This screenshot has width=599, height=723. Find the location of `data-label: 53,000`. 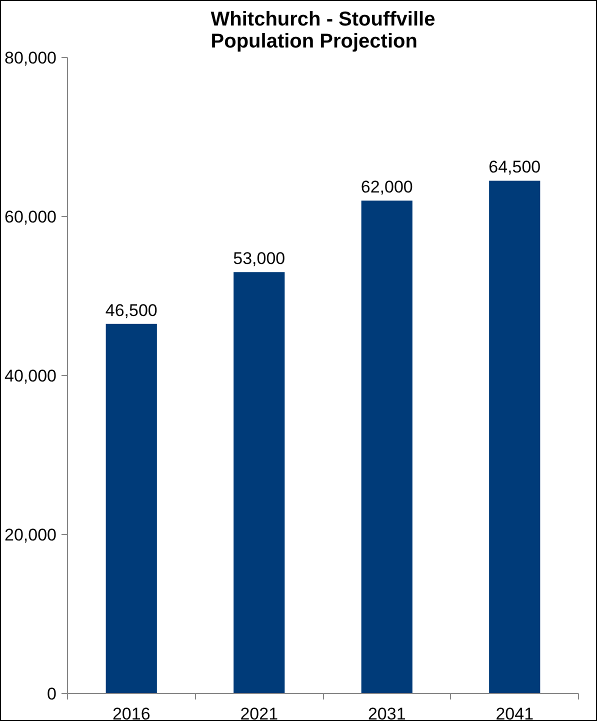

data-label: 53,000 is located at coordinates (259, 258).